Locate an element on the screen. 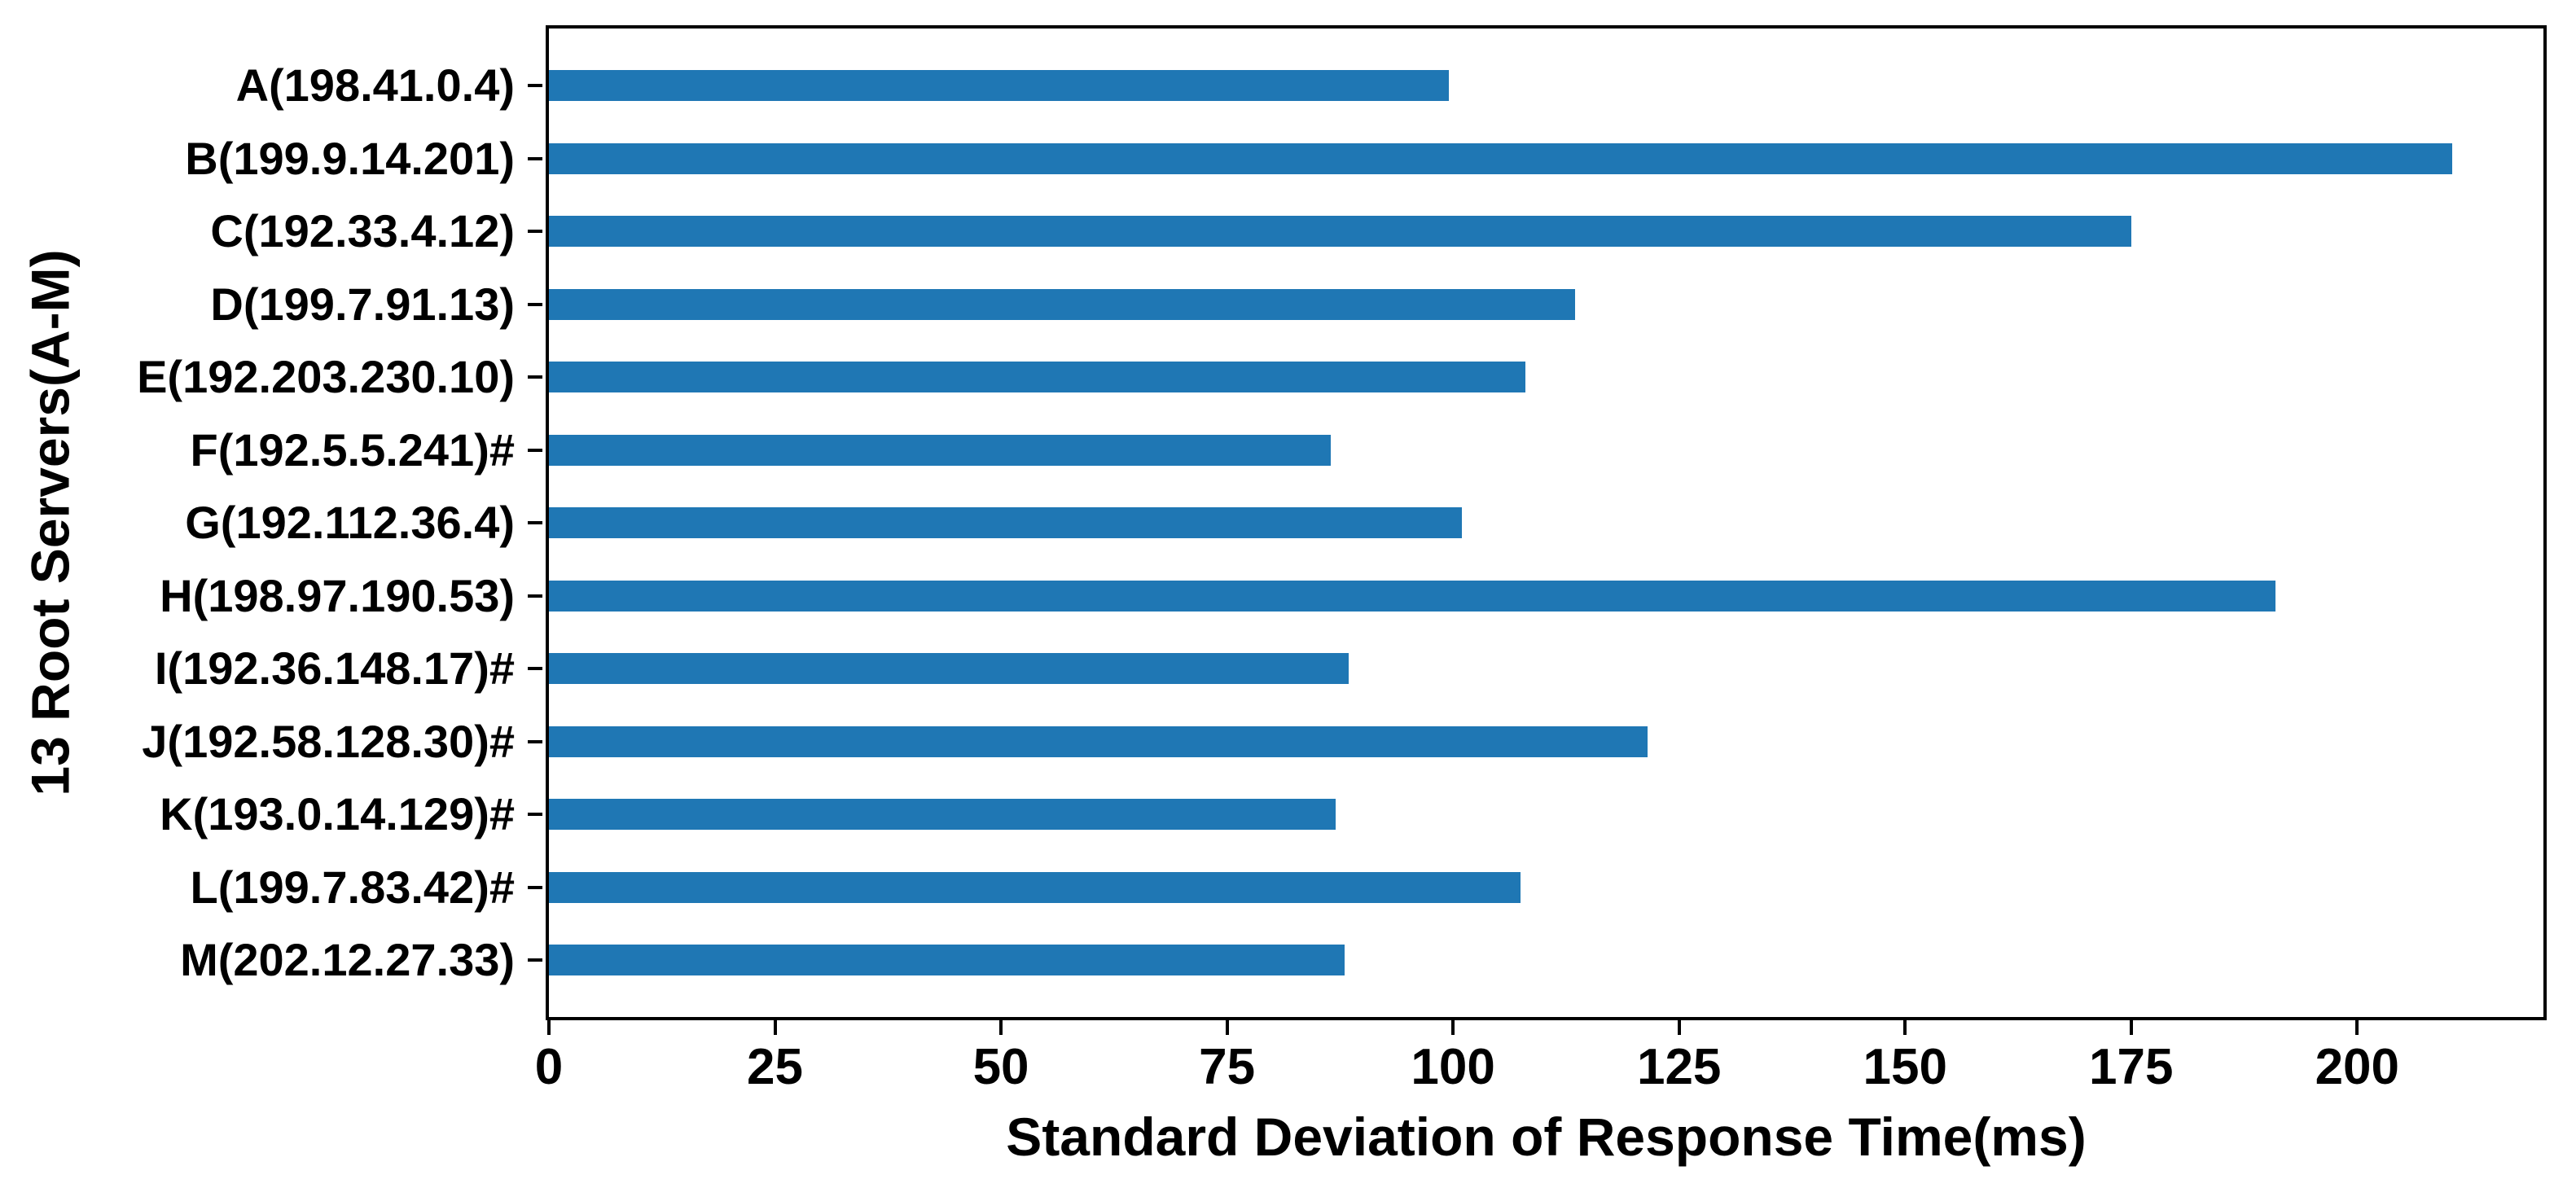 This screenshot has height=1188, width=2576. xtick-label-175: 175 is located at coordinates (2131, 1067).